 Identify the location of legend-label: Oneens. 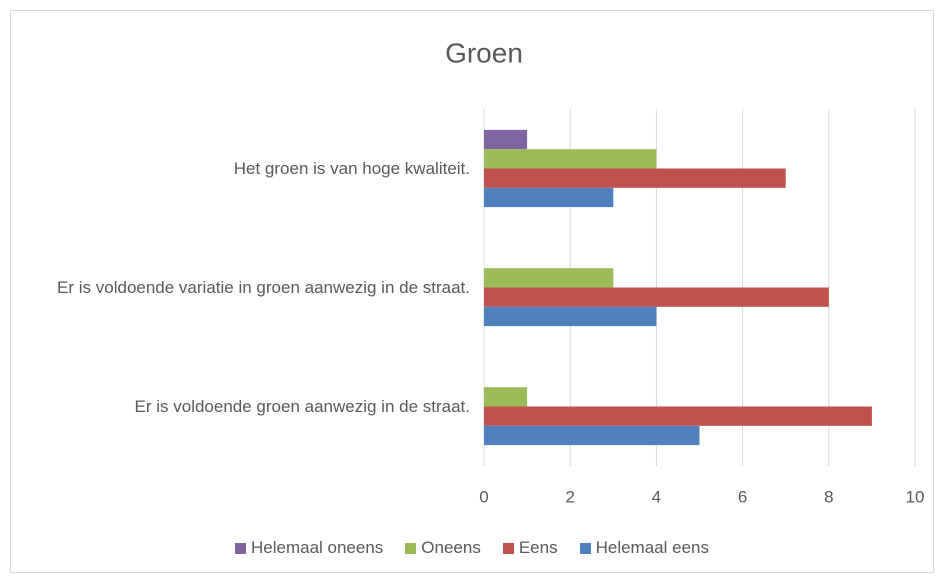
(451, 547).